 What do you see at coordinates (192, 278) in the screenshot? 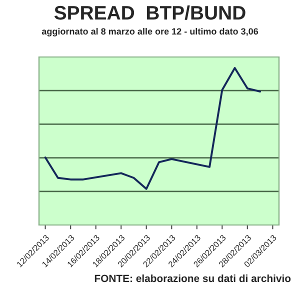
I see `source-note: FONTE: elaborazione su dati di archivio` at bounding box center [192, 278].